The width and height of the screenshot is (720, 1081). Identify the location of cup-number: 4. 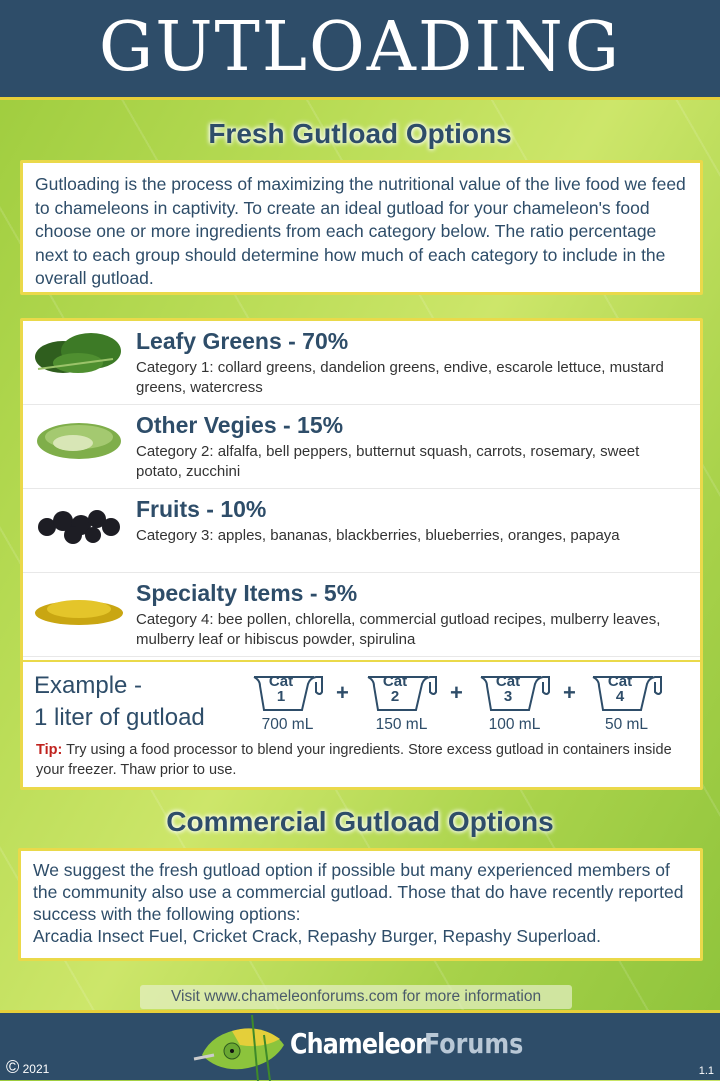
(620, 696).